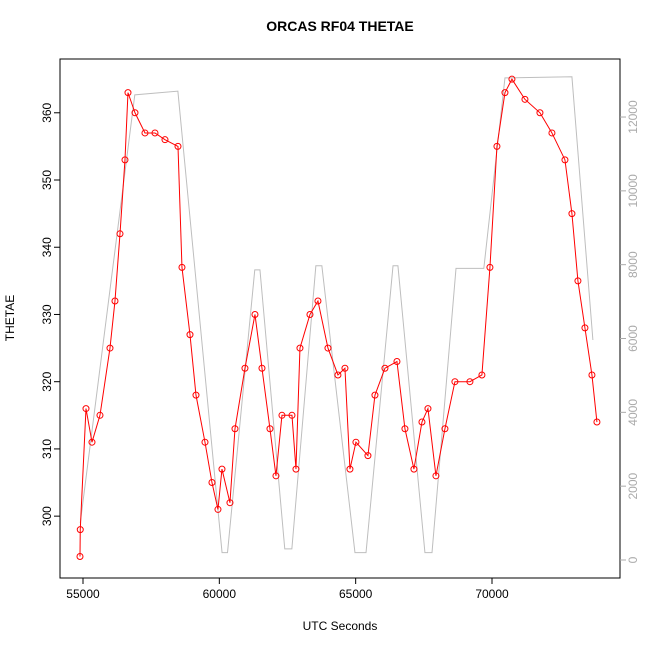 The height and width of the screenshot is (650, 650). Describe the element at coordinates (633, 117) in the screenshot. I see `y2-tick-label: 12000` at that location.